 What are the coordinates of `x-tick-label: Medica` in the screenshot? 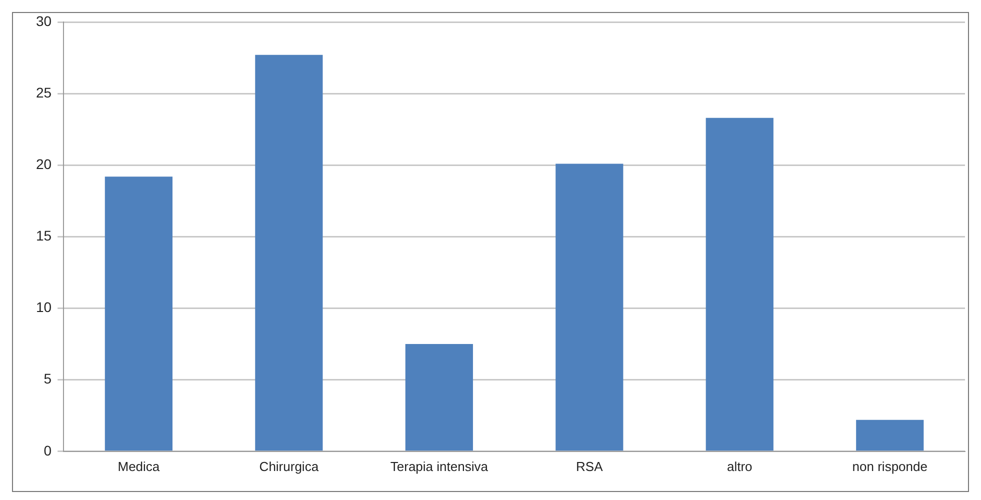 It's located at (139, 466).